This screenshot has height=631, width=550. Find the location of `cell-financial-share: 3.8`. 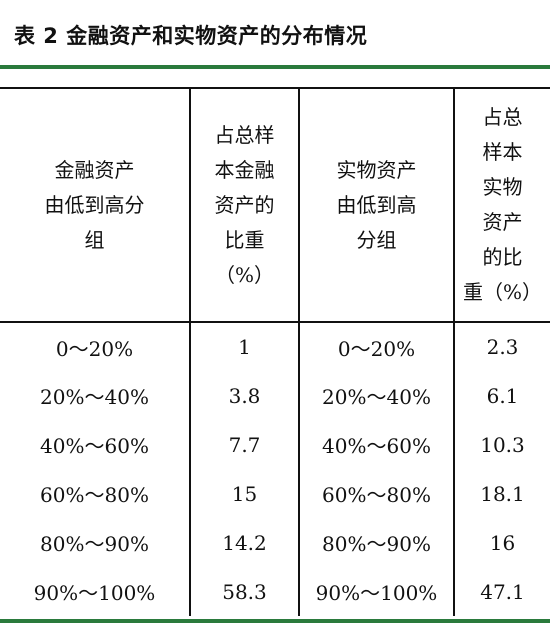

cell-financial-share: 3.8 is located at coordinates (244, 395).